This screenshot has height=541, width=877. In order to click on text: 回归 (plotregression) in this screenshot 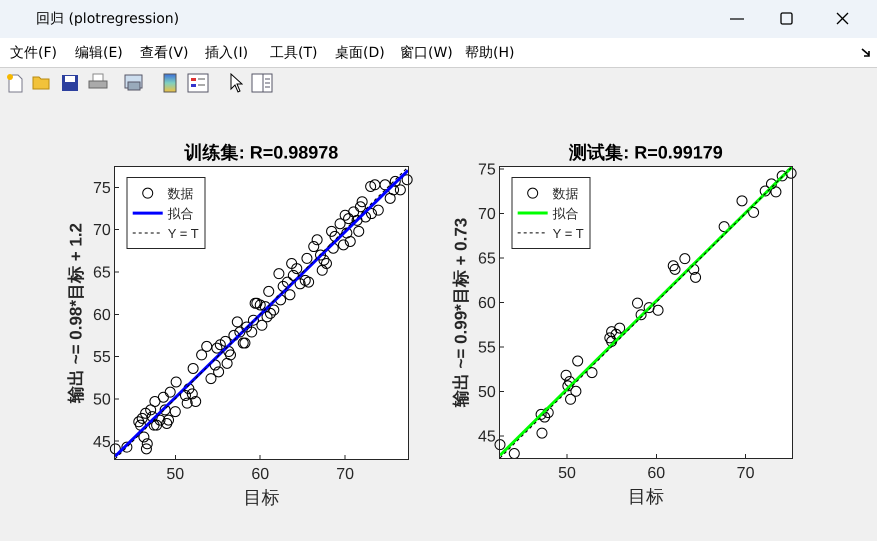, I will do `click(108, 19)`.